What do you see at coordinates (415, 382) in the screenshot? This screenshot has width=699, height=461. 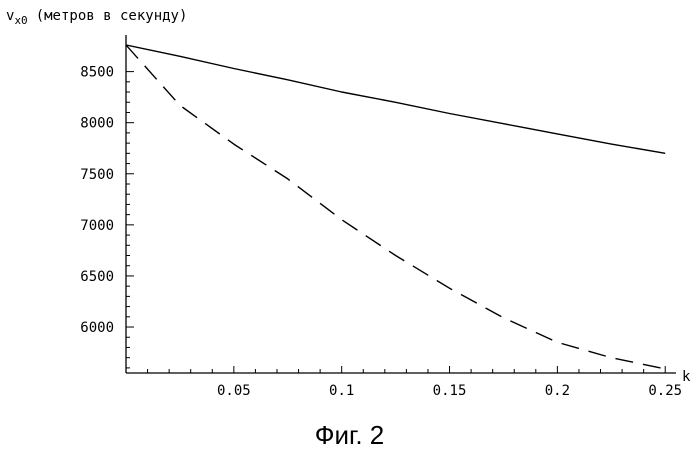 I see `x-ticks: 0.05 0.1 0.15 0.2 0.25` at bounding box center [415, 382].